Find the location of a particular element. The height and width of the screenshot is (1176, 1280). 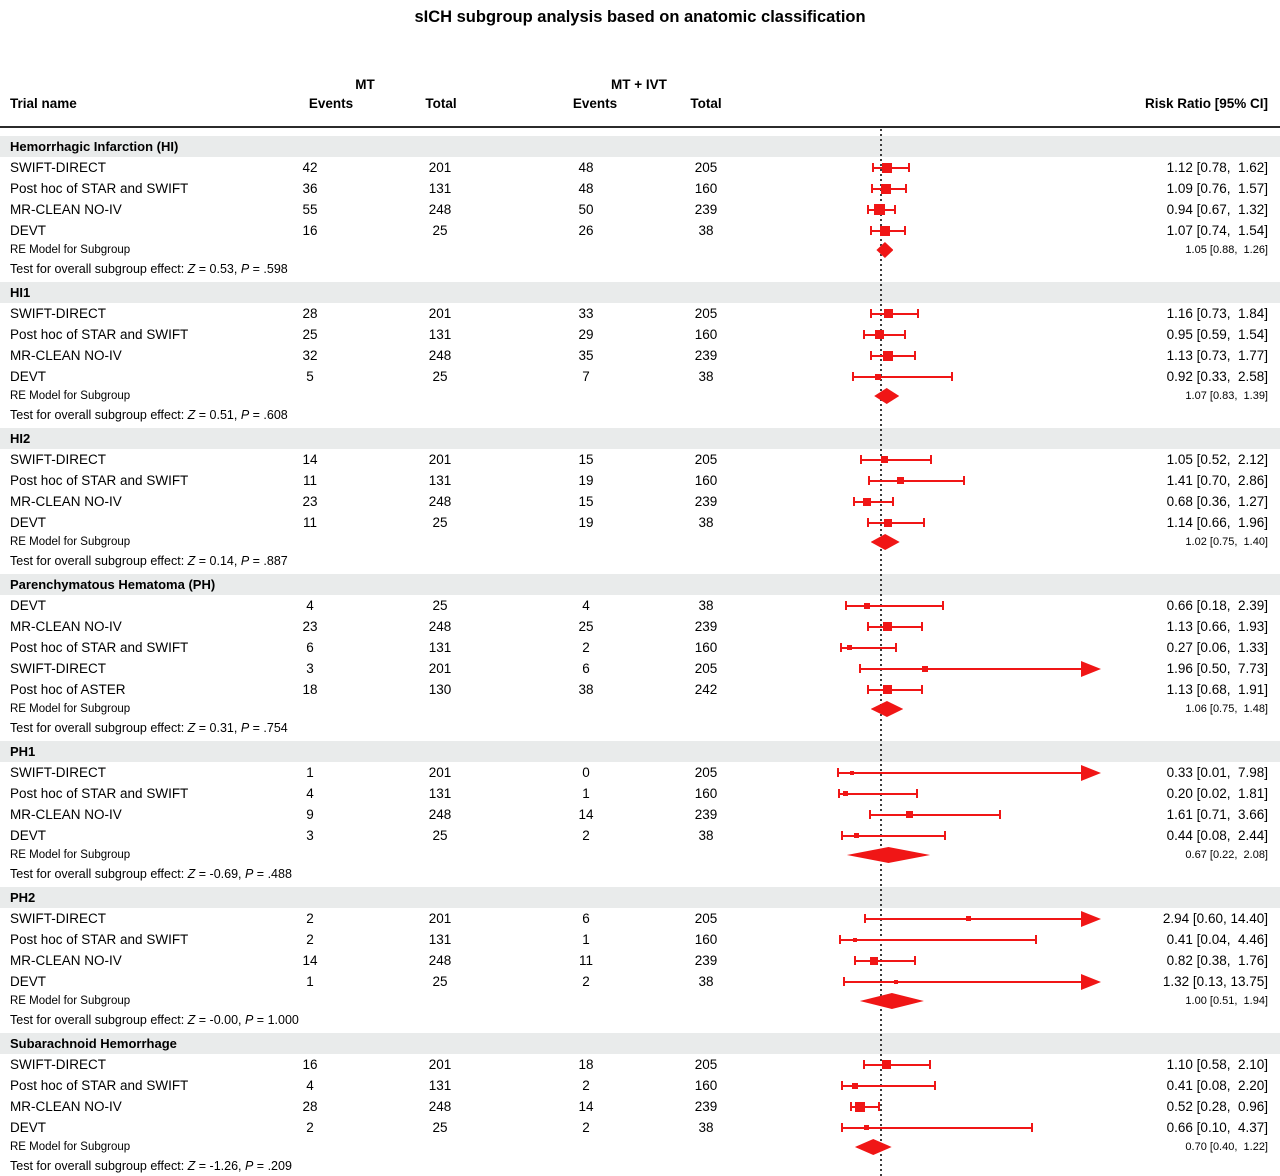

test-text: = 0.51, is located at coordinates (218, 415).